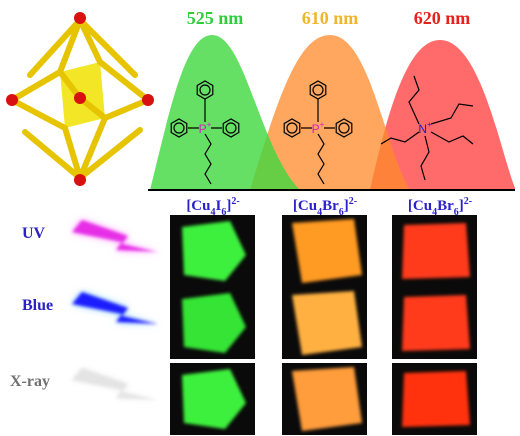 Image resolution: width=520 pixels, height=436 pixels. What do you see at coordinates (80, 99) in the screenshot?
I see `cluster-structure` at bounding box center [80, 99].